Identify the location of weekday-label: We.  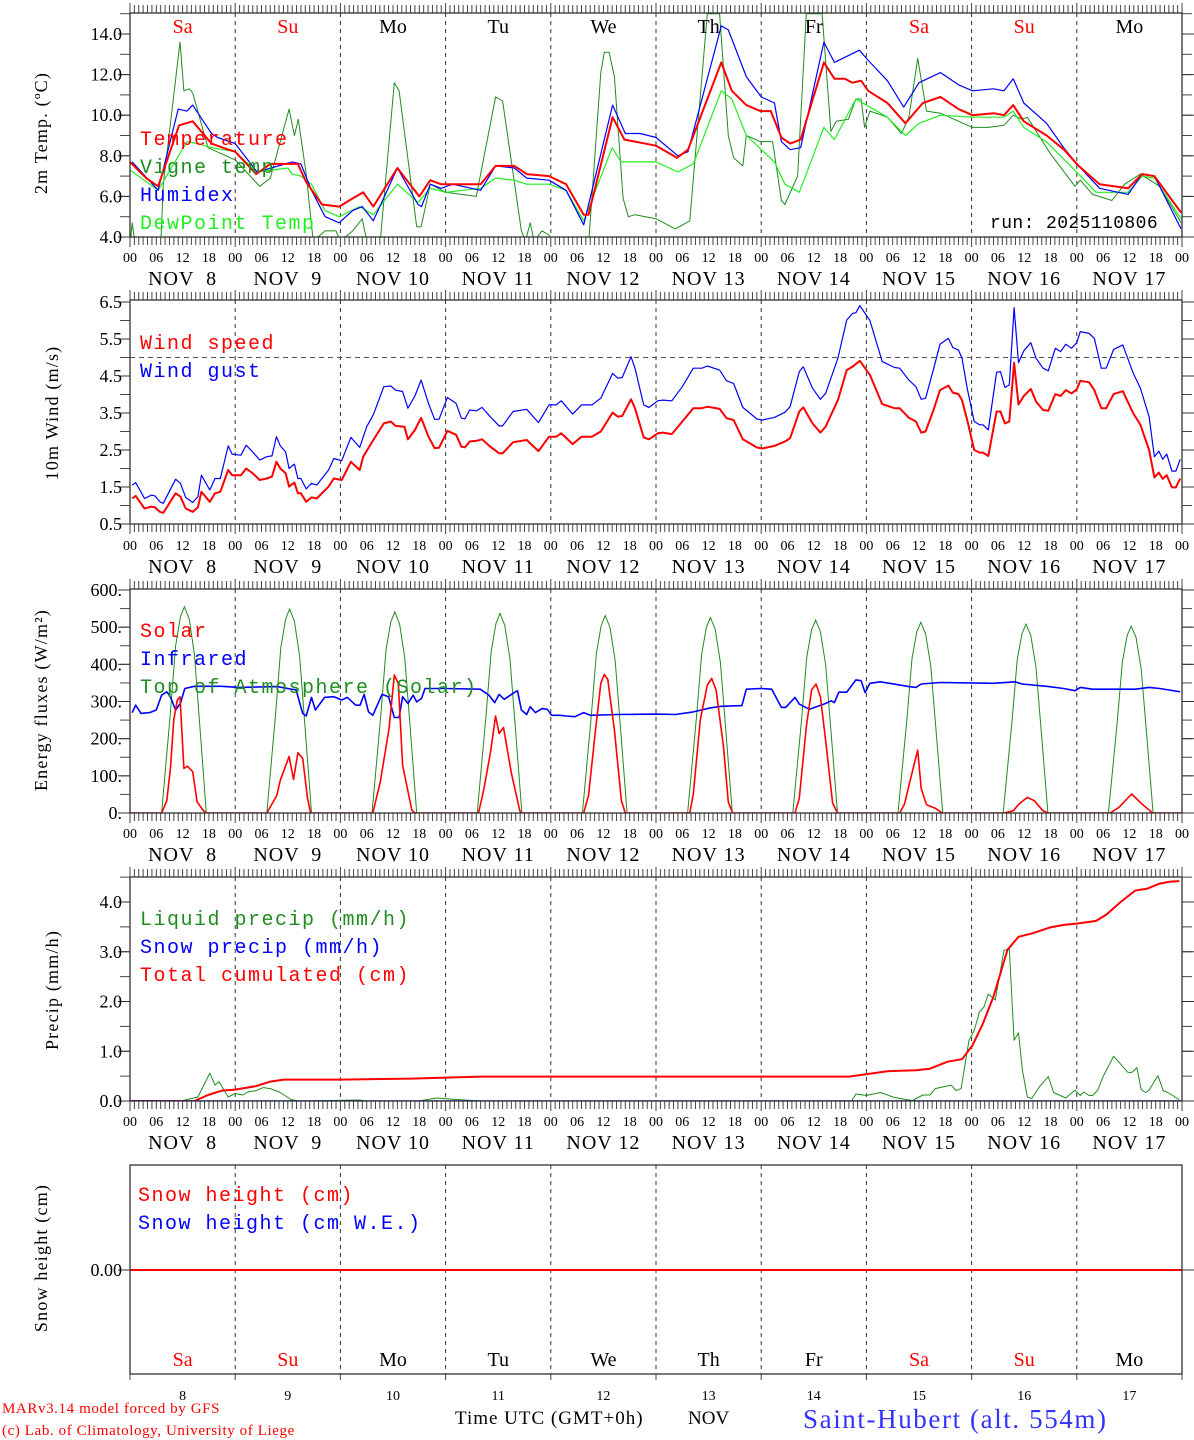
(603, 27).